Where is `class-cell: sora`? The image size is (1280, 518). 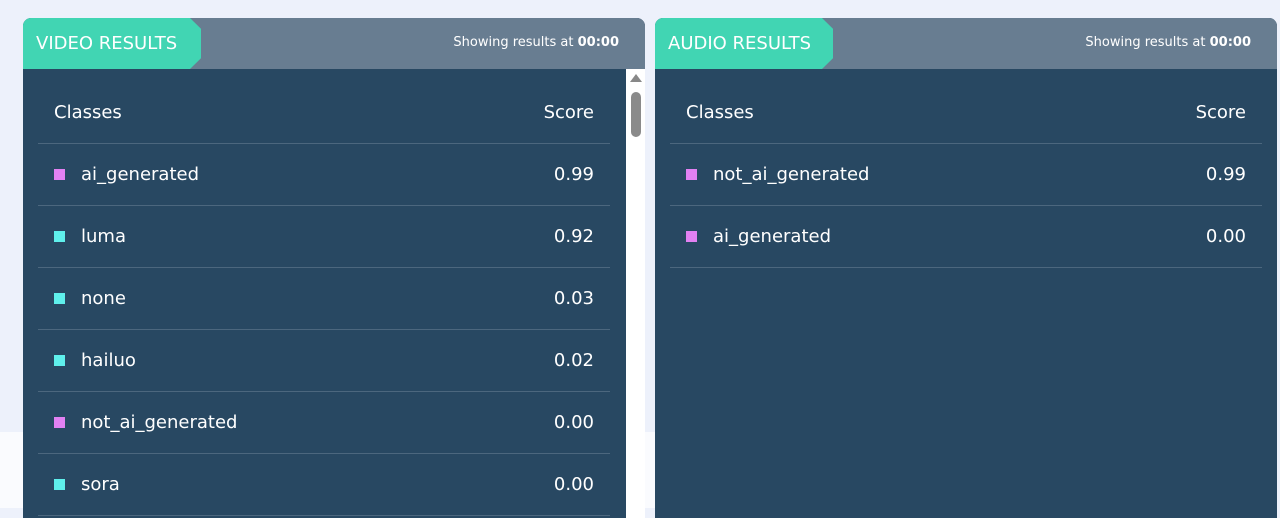 class-cell: sora is located at coordinates (304, 484).